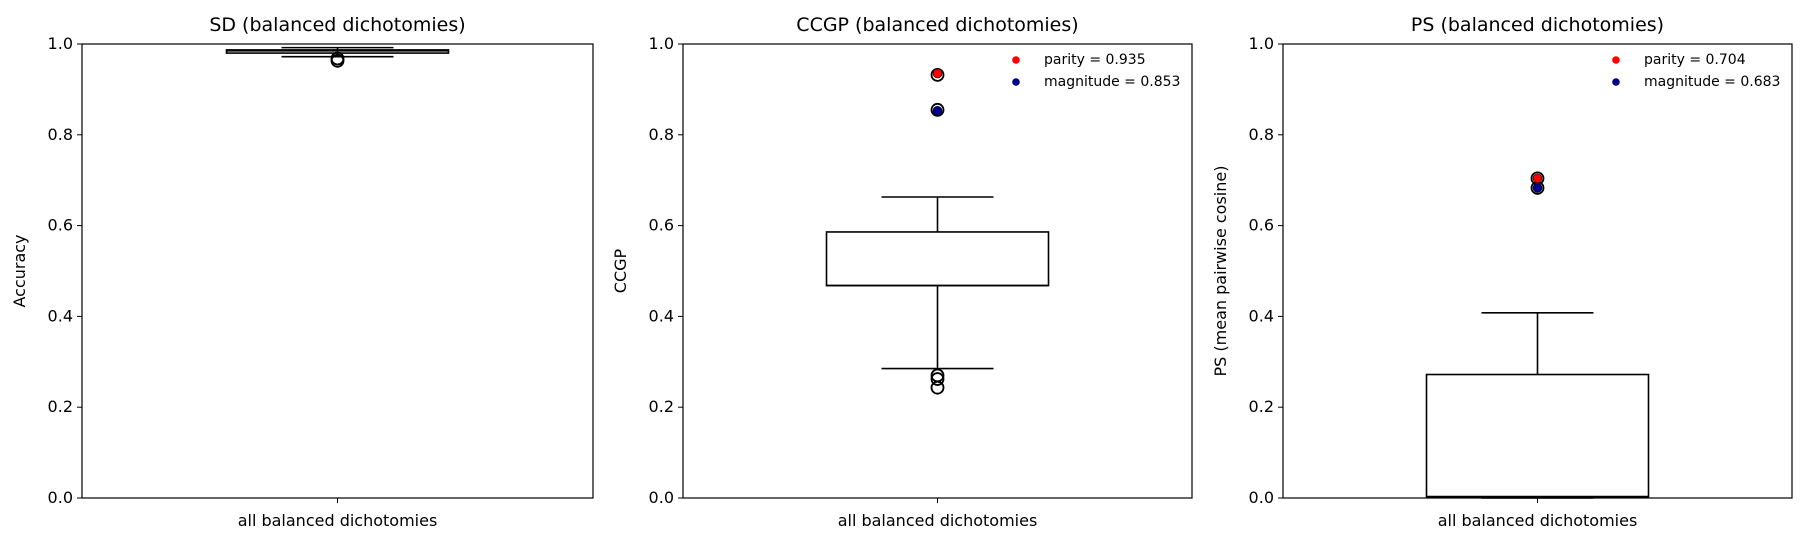  Describe the element at coordinates (620, 270) in the screenshot. I see `y-axis-label: CCGP` at that location.